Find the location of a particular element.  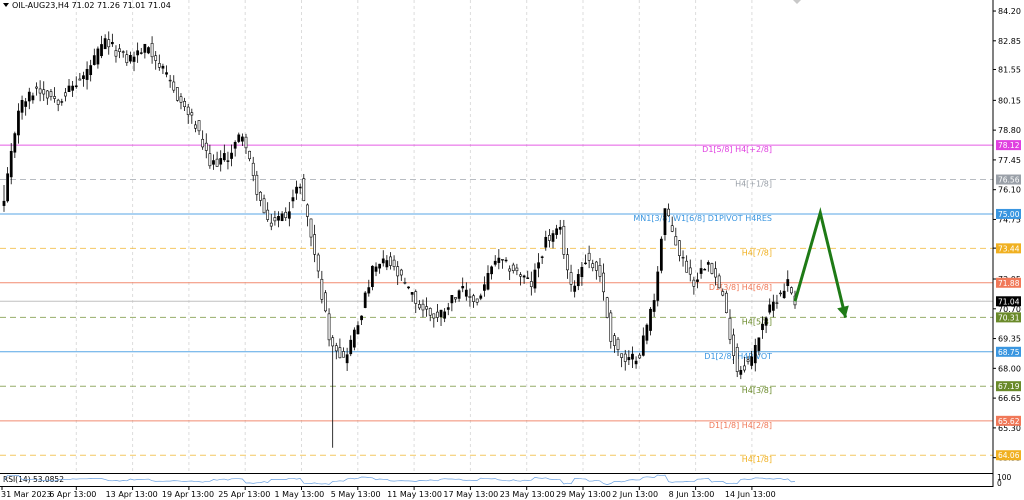

level-price-tag-text: 68.75 is located at coordinates (1009, 352).